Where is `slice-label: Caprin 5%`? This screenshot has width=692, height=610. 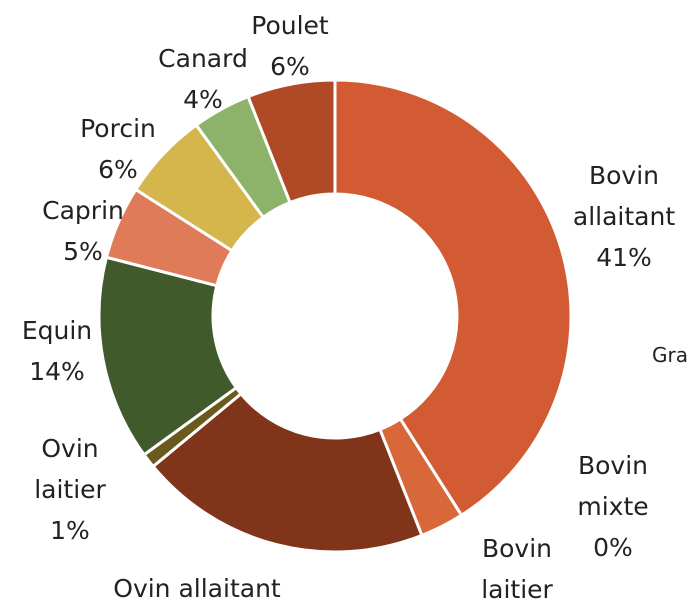
slice-label: Caprin 5% is located at coordinates (83, 231).